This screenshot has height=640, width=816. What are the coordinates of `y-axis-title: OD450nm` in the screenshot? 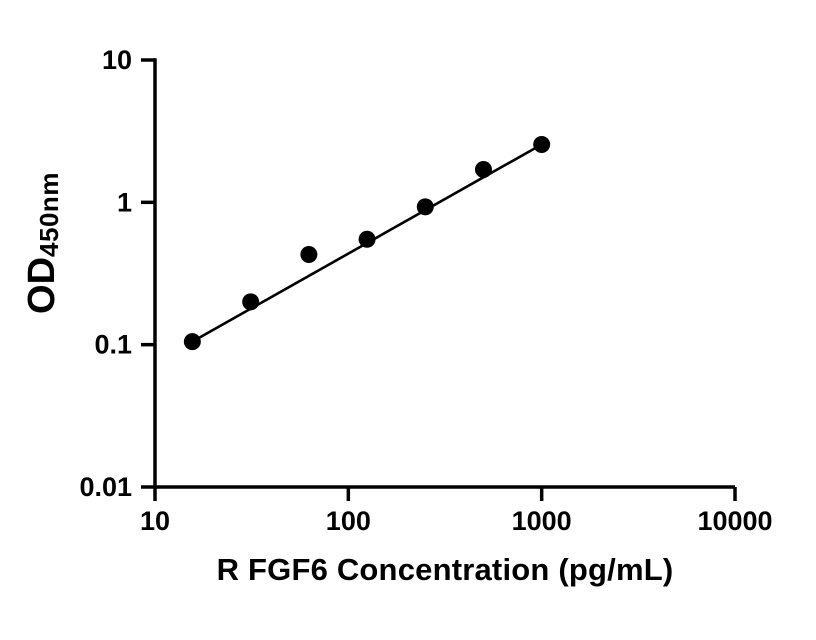 It's located at (43, 243).